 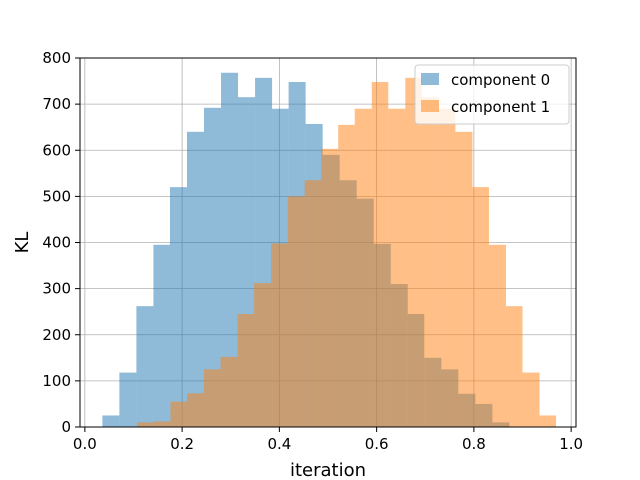 What do you see at coordinates (22, 243) in the screenshot?
I see `y-axis-label: KL` at bounding box center [22, 243].